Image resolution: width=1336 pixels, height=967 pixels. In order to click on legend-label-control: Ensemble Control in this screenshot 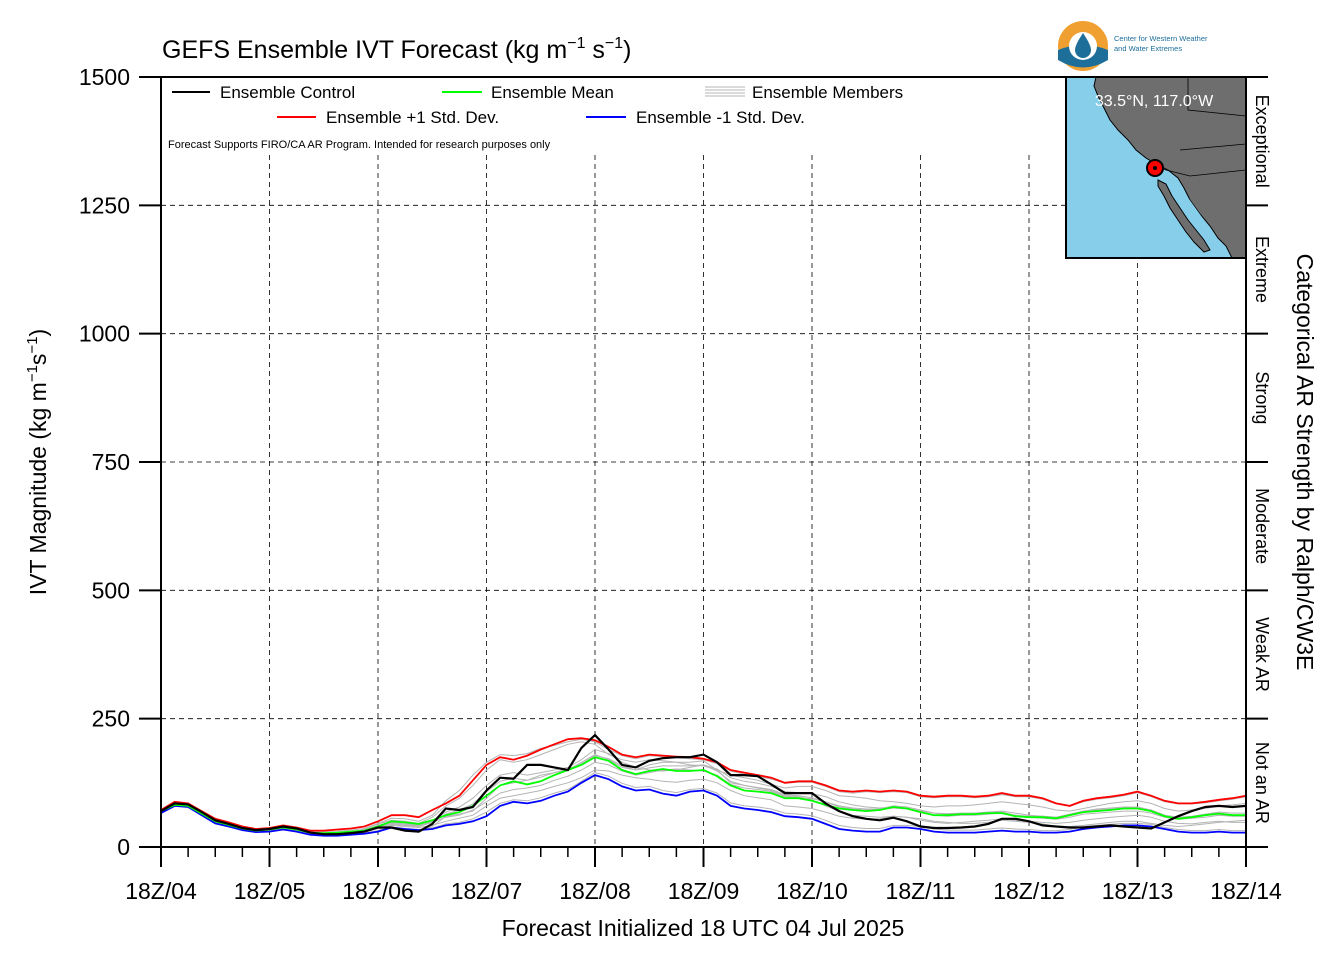, I will do `click(287, 92)`.